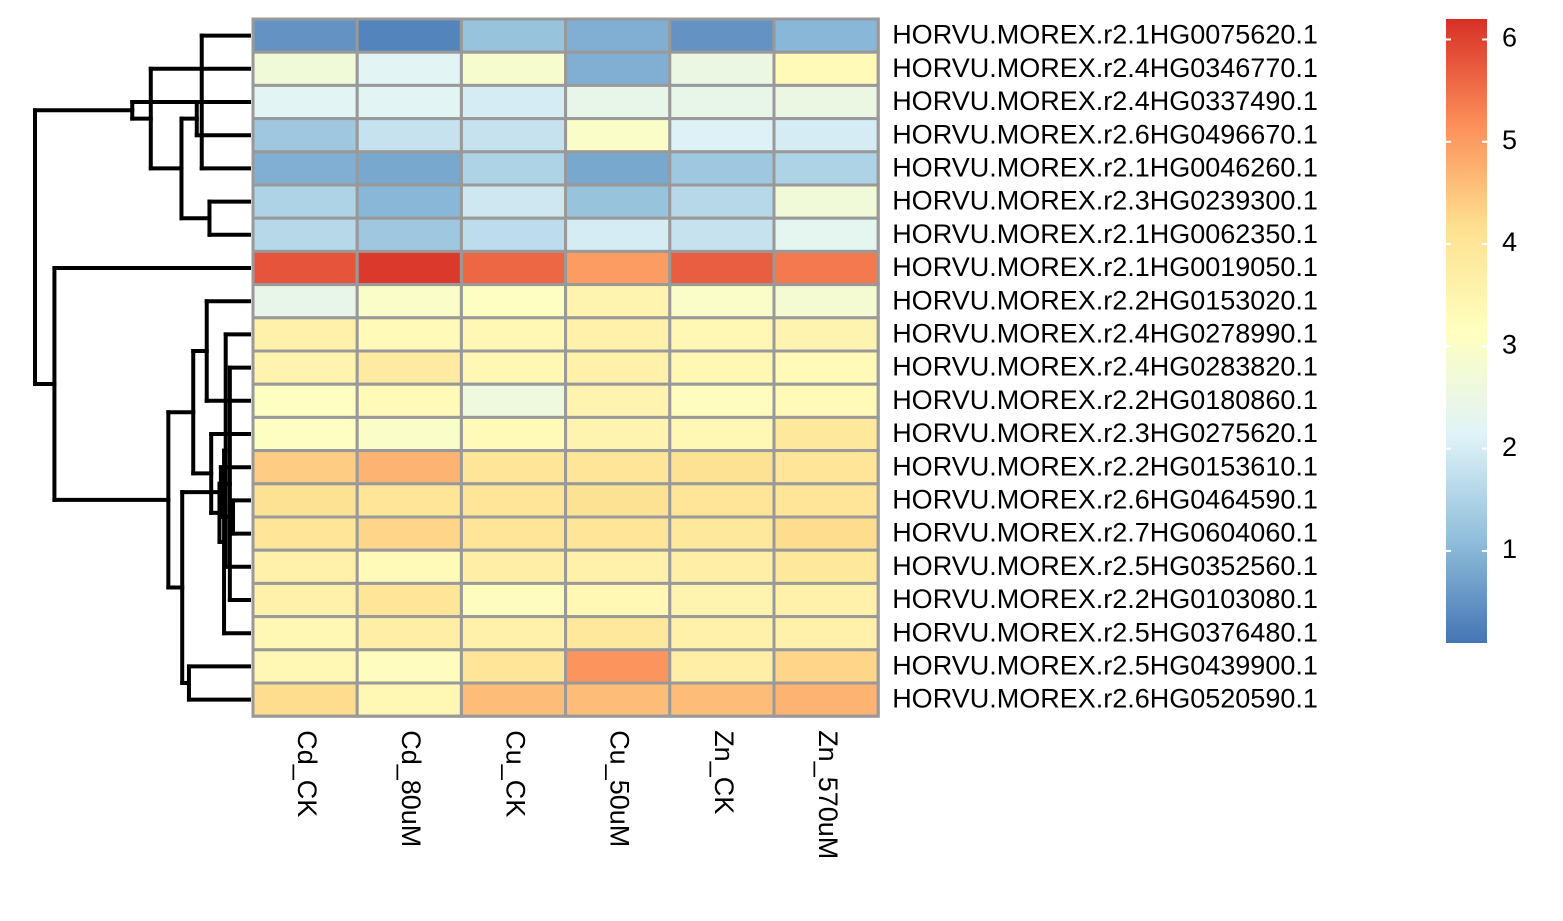 The height and width of the screenshot is (921, 1563). I want to click on legend-ticks: 1 2 3 4 5 6, so click(1481, 293).